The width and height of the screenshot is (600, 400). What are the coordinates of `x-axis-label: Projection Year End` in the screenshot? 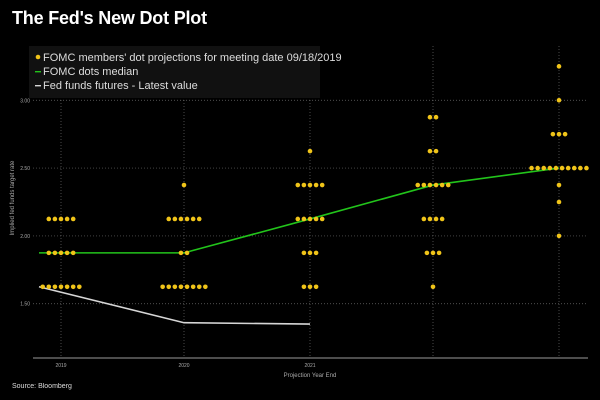 It's located at (310, 376).